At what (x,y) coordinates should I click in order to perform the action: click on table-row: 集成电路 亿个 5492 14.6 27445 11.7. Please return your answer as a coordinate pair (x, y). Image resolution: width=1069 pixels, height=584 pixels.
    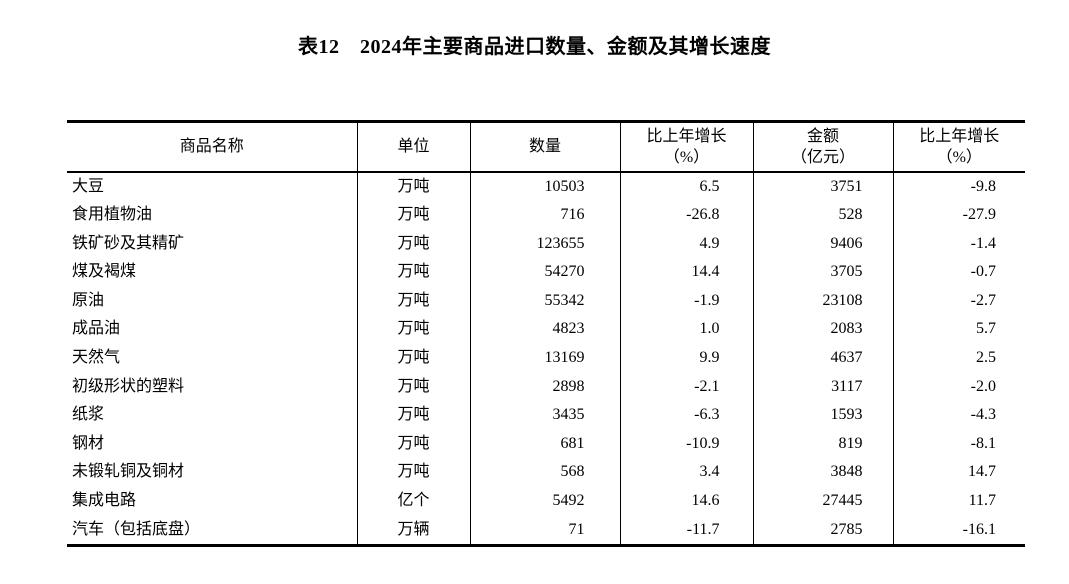
    Looking at the image, I should click on (546, 501).